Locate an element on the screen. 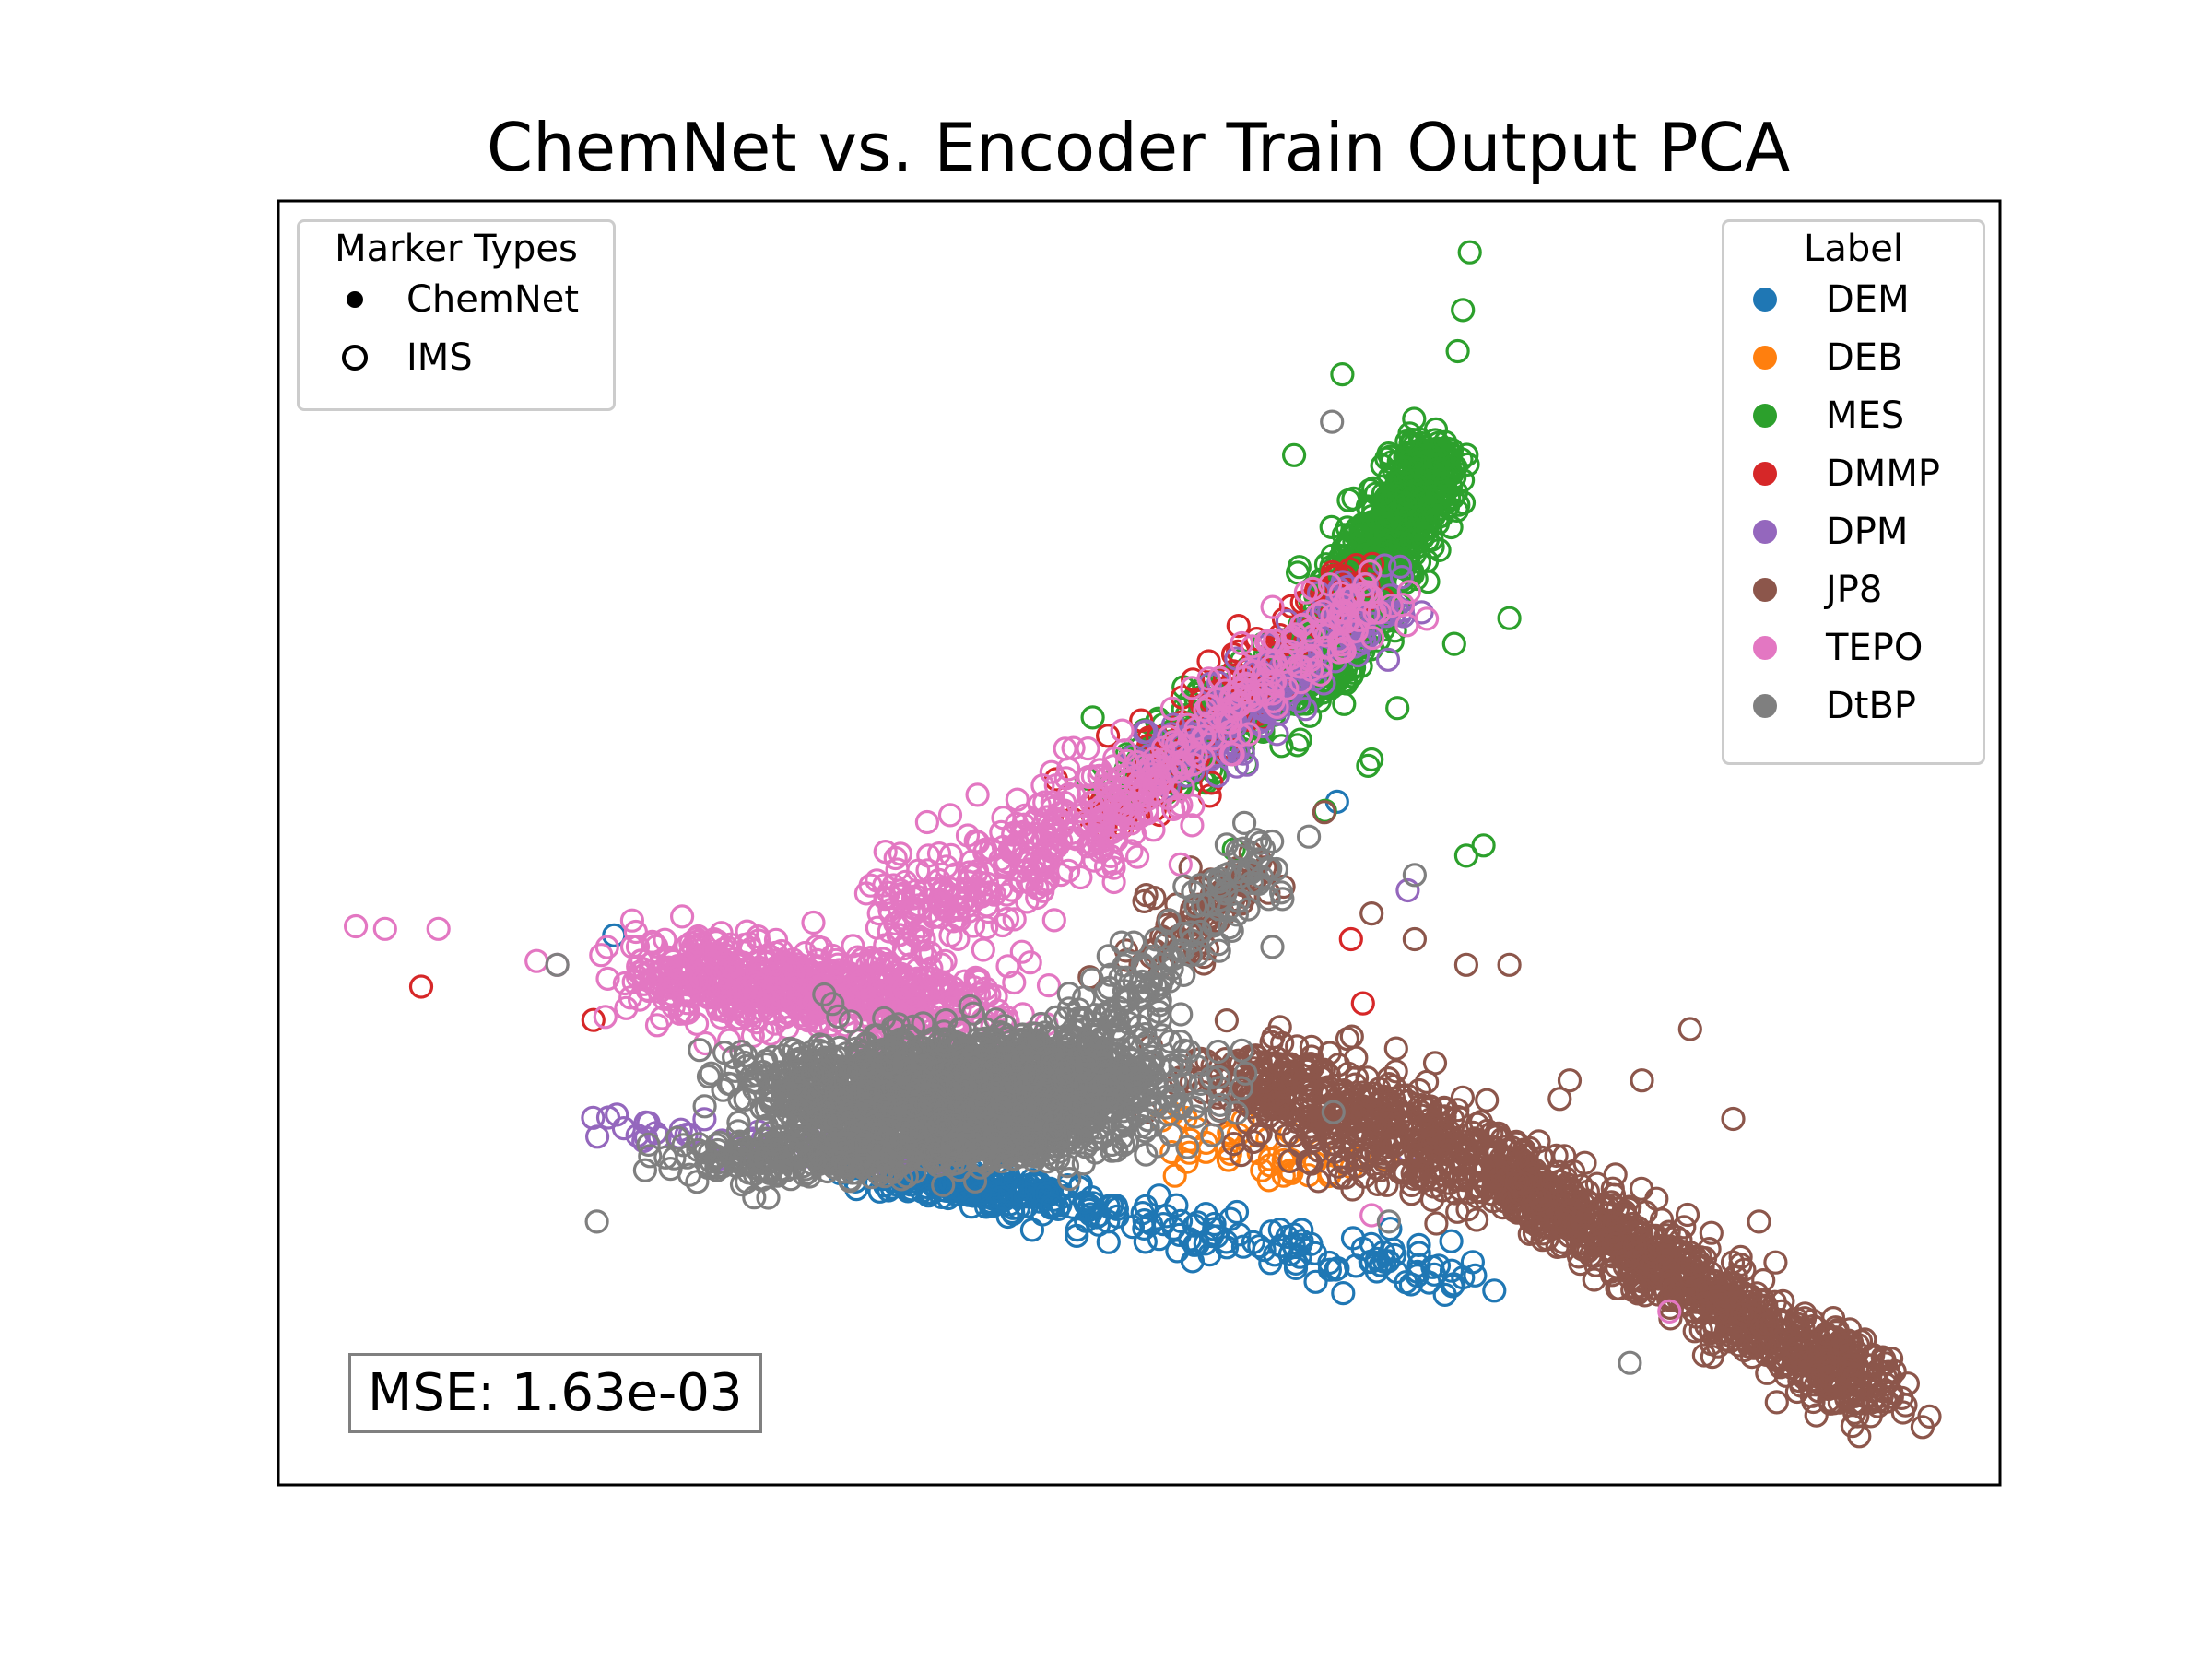 This screenshot has height=1659, width=2212. data-point-dtbp is located at coordinates (700, 1050).